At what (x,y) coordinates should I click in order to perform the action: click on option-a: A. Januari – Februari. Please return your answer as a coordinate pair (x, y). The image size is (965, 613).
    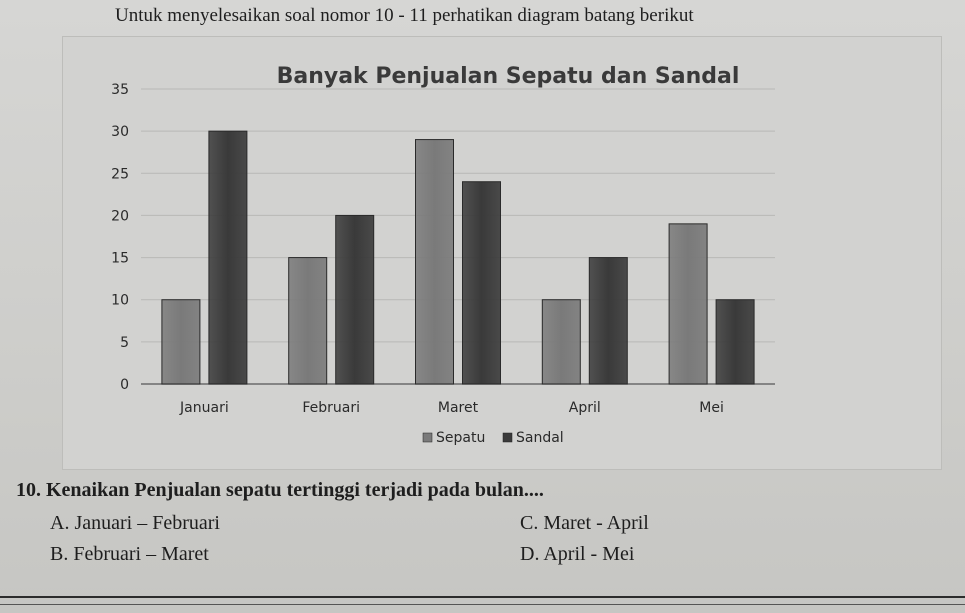
    Looking at the image, I should click on (135, 523).